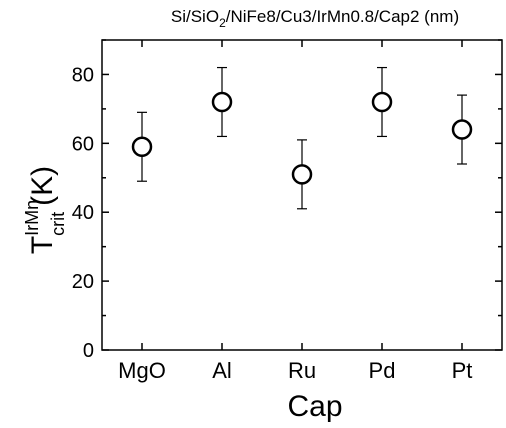 The height and width of the screenshot is (428, 506). I want to click on title-subscript: 2, so click(222, 23).